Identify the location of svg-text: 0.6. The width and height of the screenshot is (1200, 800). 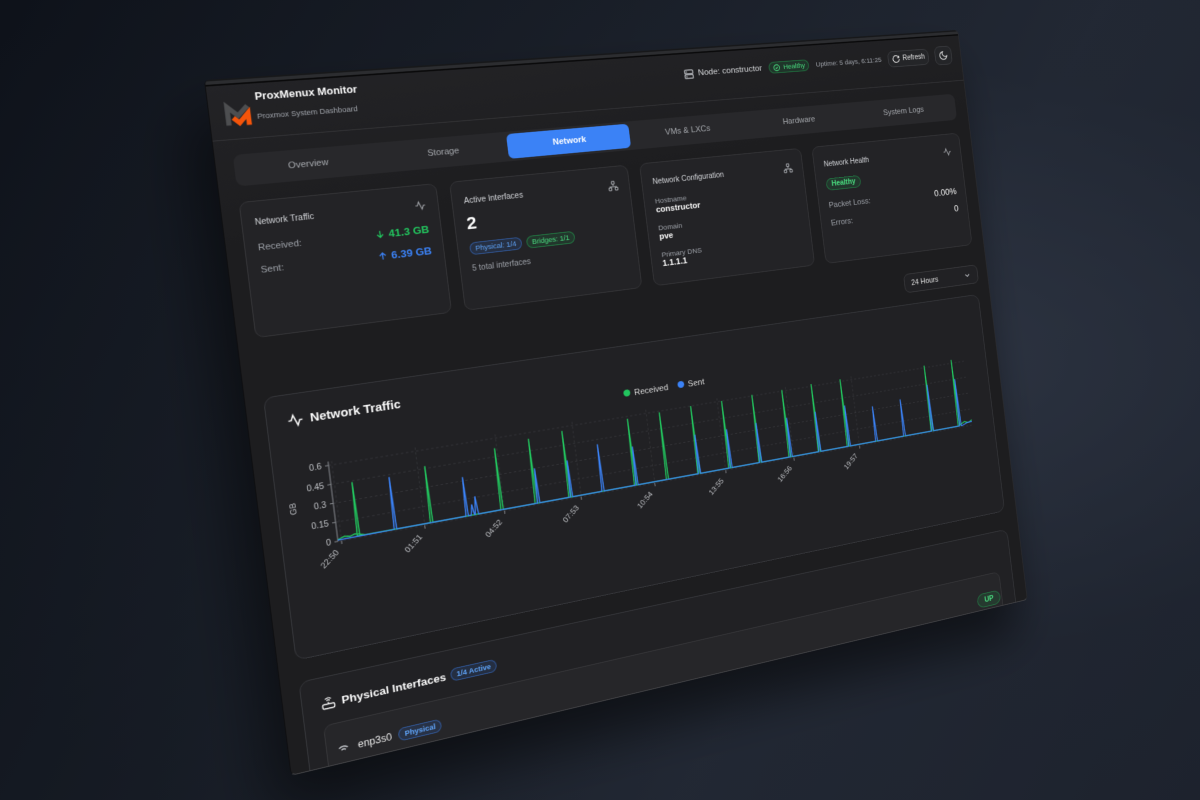
(315, 467).